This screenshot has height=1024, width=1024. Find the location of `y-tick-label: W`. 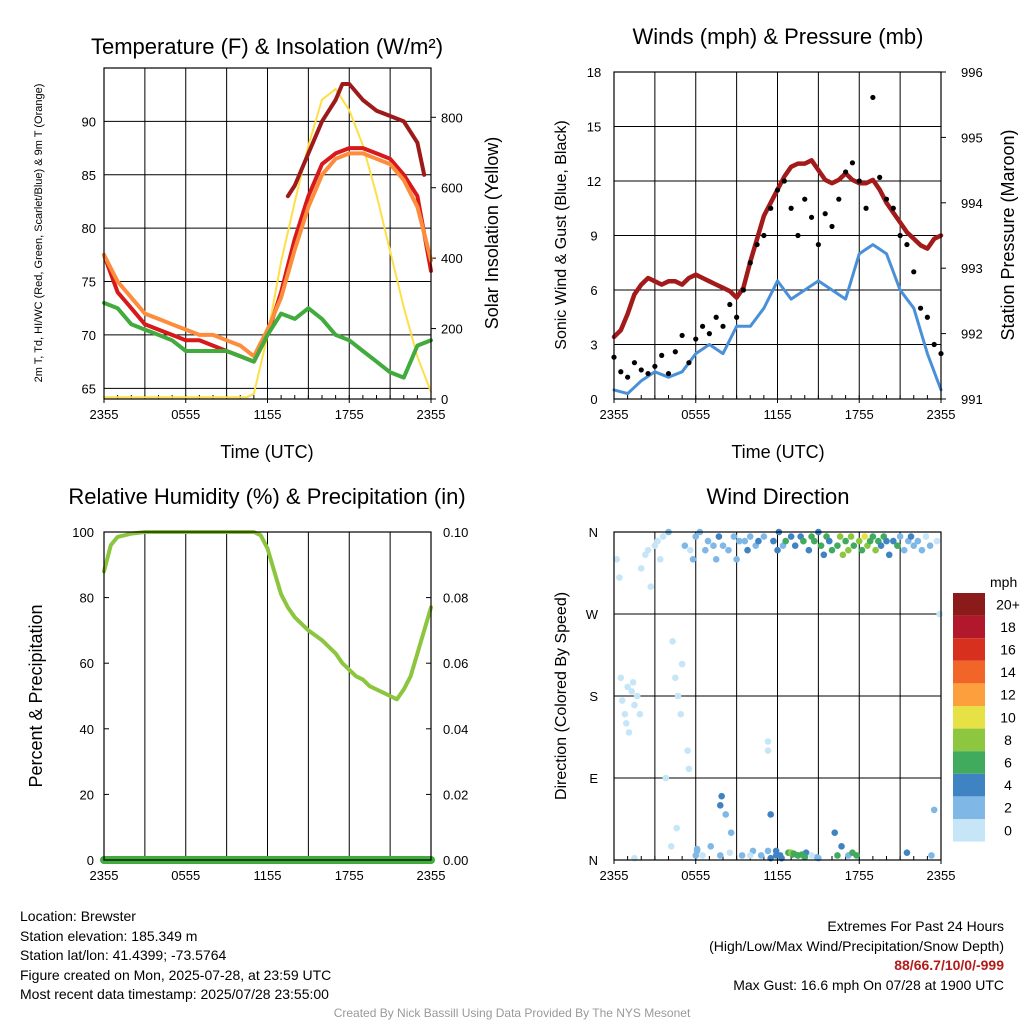

y-tick-label: W is located at coordinates (592, 614).